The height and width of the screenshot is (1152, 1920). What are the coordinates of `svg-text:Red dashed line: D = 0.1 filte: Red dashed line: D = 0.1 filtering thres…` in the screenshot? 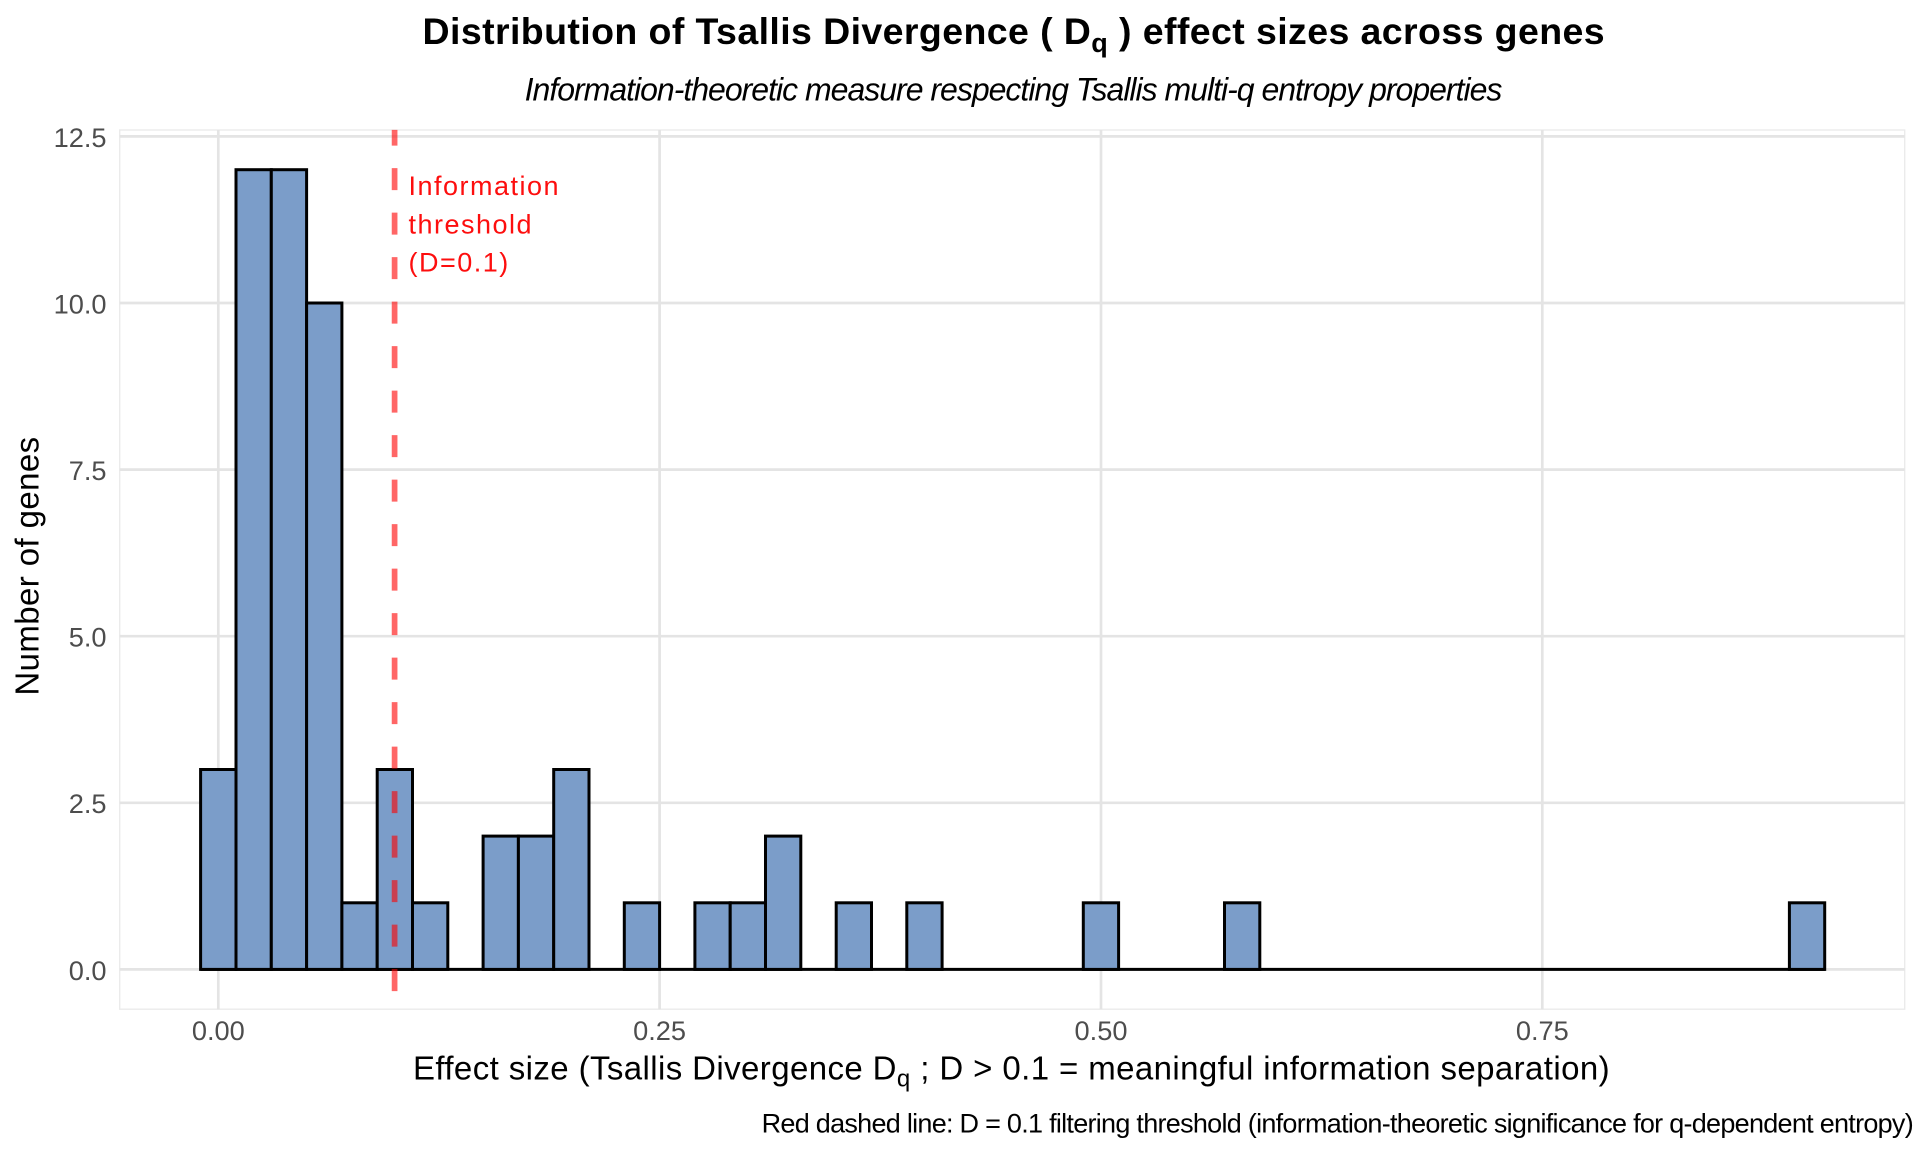 It's located at (1337, 1124).